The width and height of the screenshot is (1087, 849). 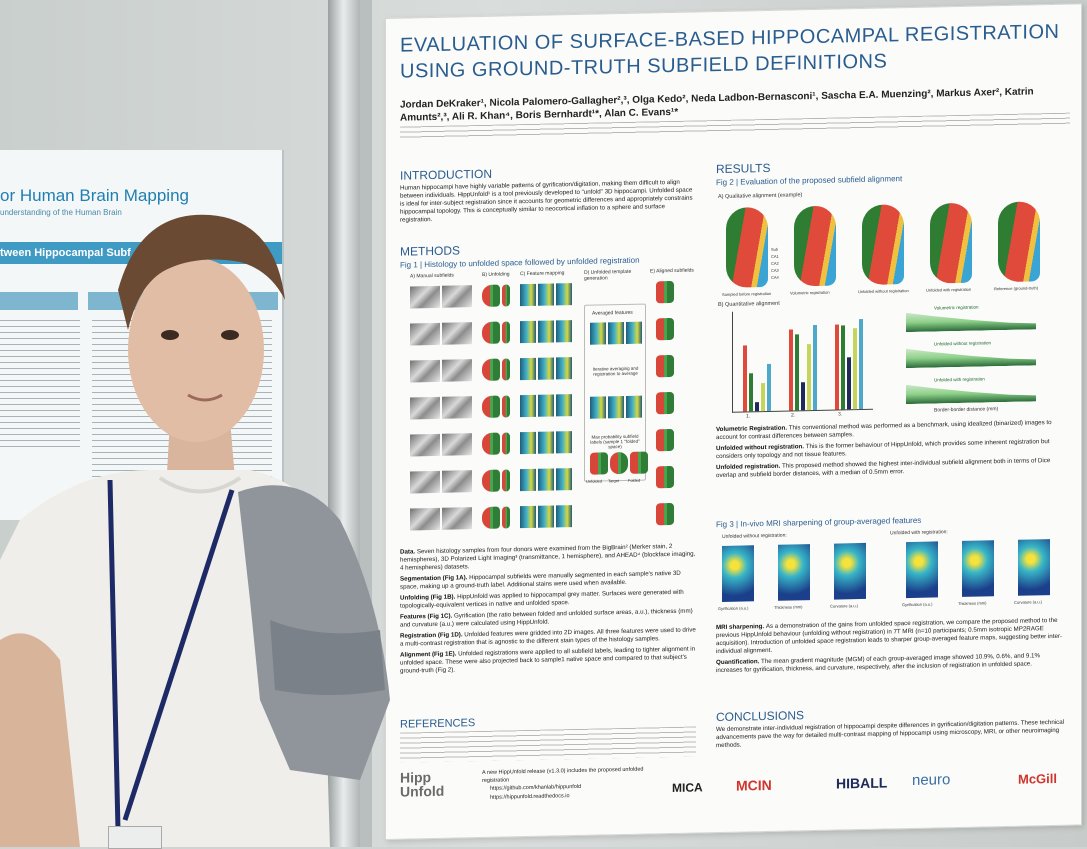 I want to click on fig2a-label: A) Qualitative alignment (example), so click(x=760, y=196).